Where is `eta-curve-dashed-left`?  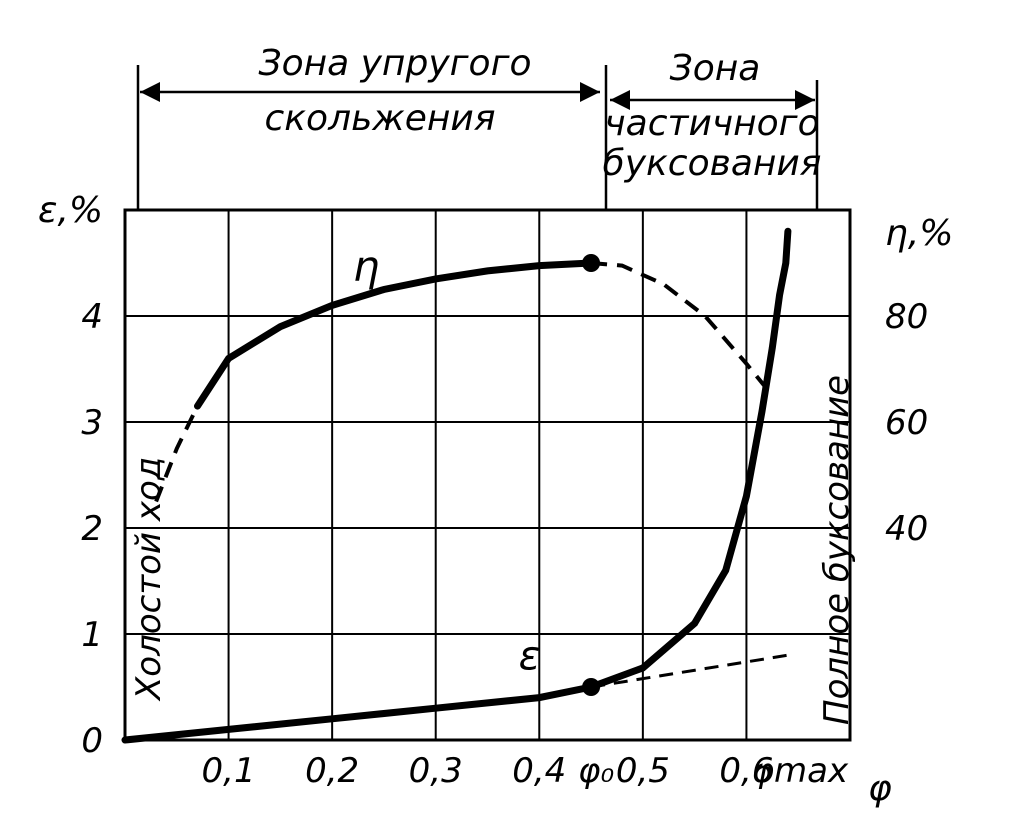 eta-curve-dashed-left is located at coordinates (177, 454).